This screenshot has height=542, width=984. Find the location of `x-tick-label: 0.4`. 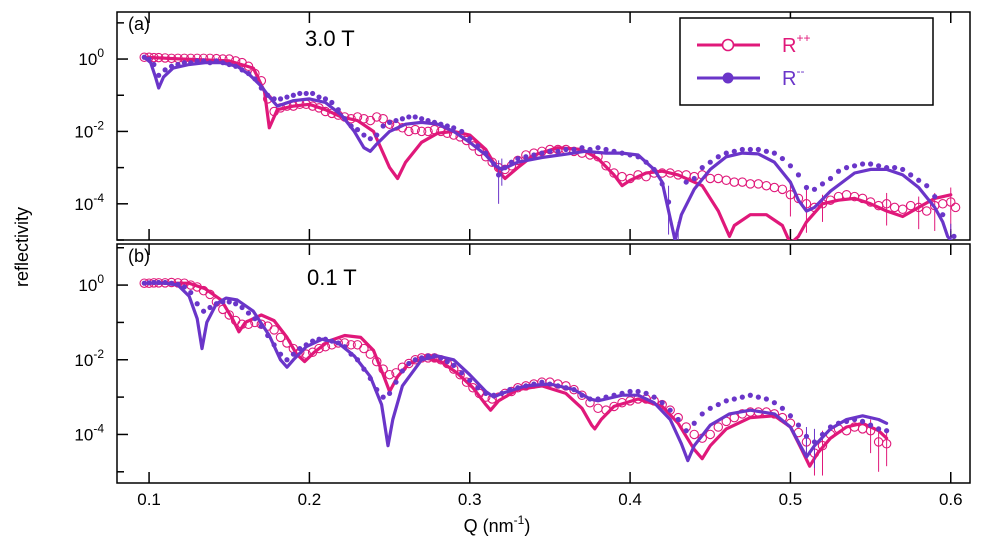

x-tick-label: 0.4 is located at coordinates (630, 499).